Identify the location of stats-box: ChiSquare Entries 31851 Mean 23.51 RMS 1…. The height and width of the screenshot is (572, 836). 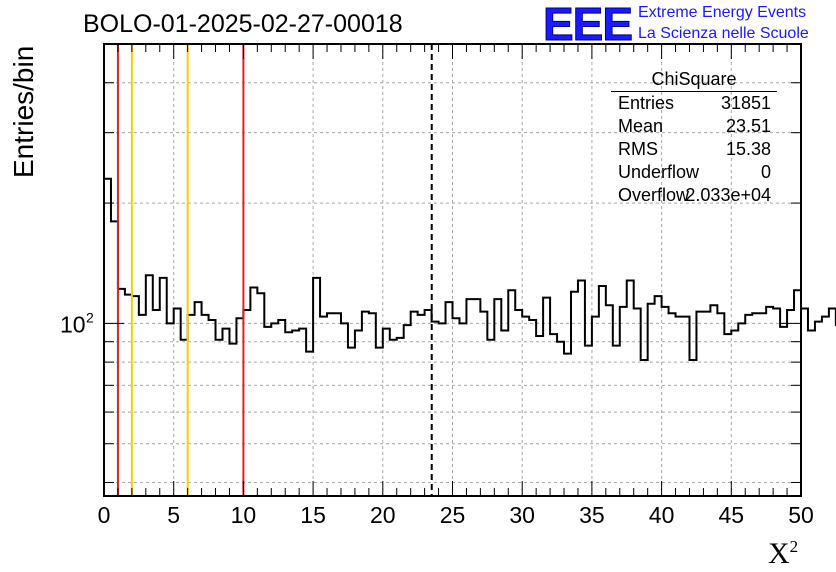
(694, 137).